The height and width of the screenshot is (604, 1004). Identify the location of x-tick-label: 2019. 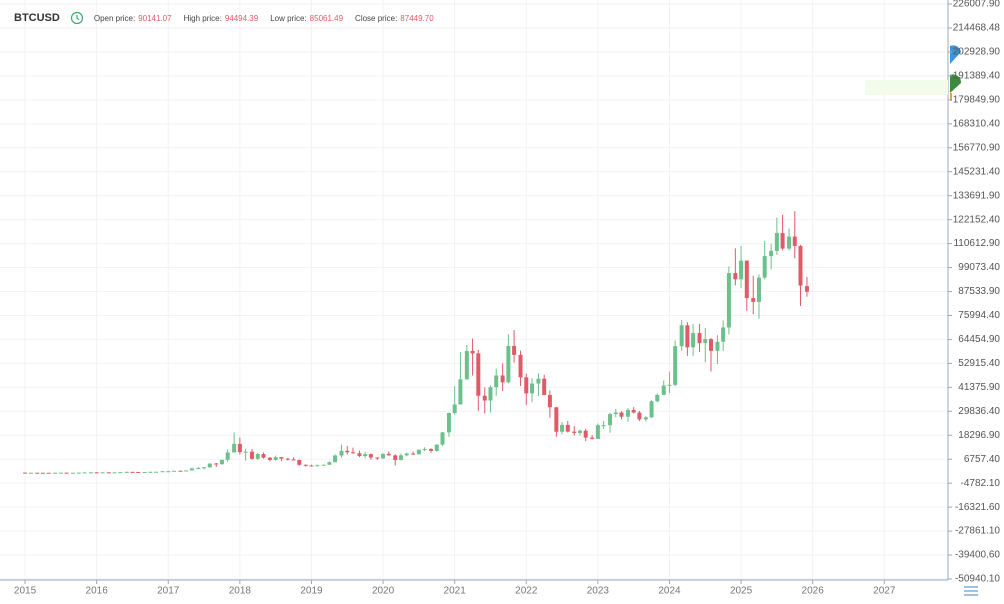
(311, 591).